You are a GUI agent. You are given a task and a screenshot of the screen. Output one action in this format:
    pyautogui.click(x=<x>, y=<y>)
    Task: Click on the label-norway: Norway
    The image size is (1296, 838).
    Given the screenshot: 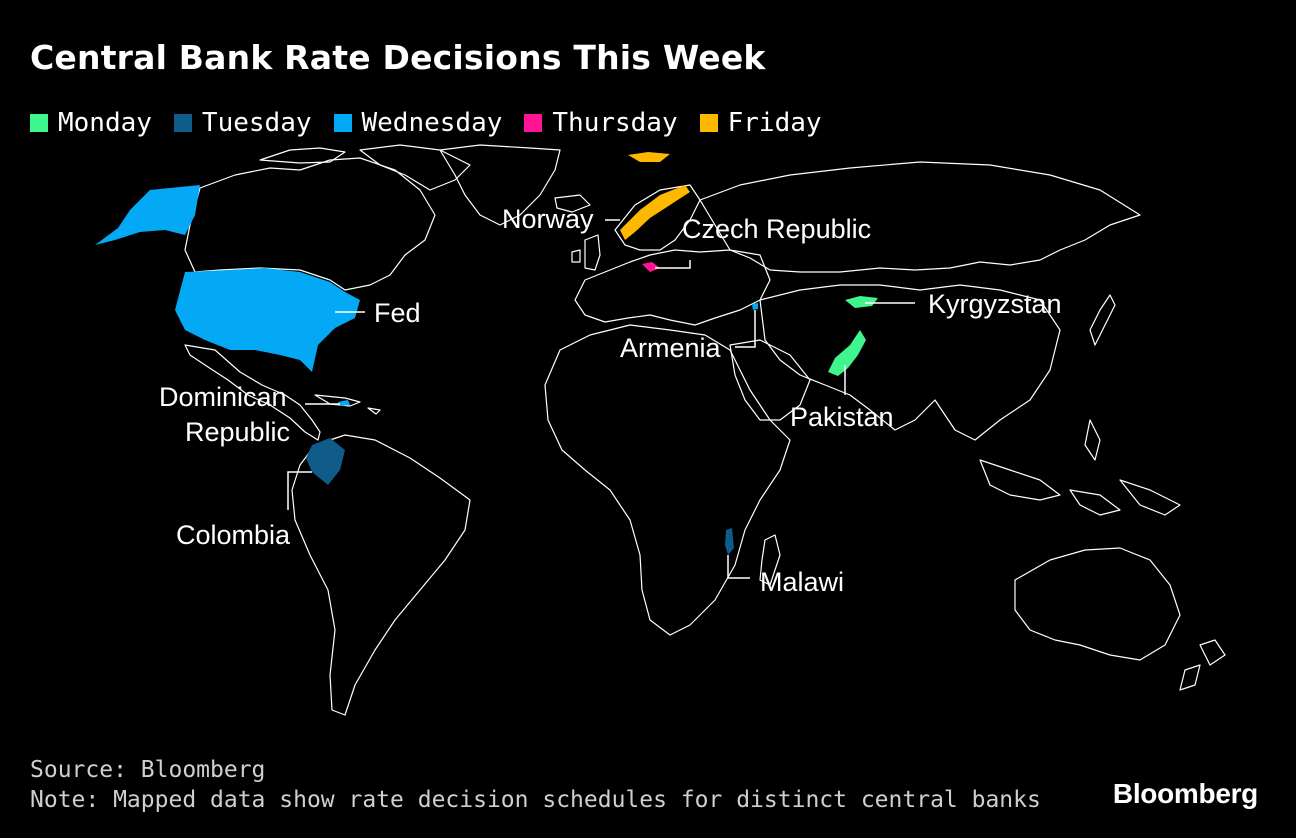 What is the action you would take?
    pyautogui.click(x=548, y=219)
    